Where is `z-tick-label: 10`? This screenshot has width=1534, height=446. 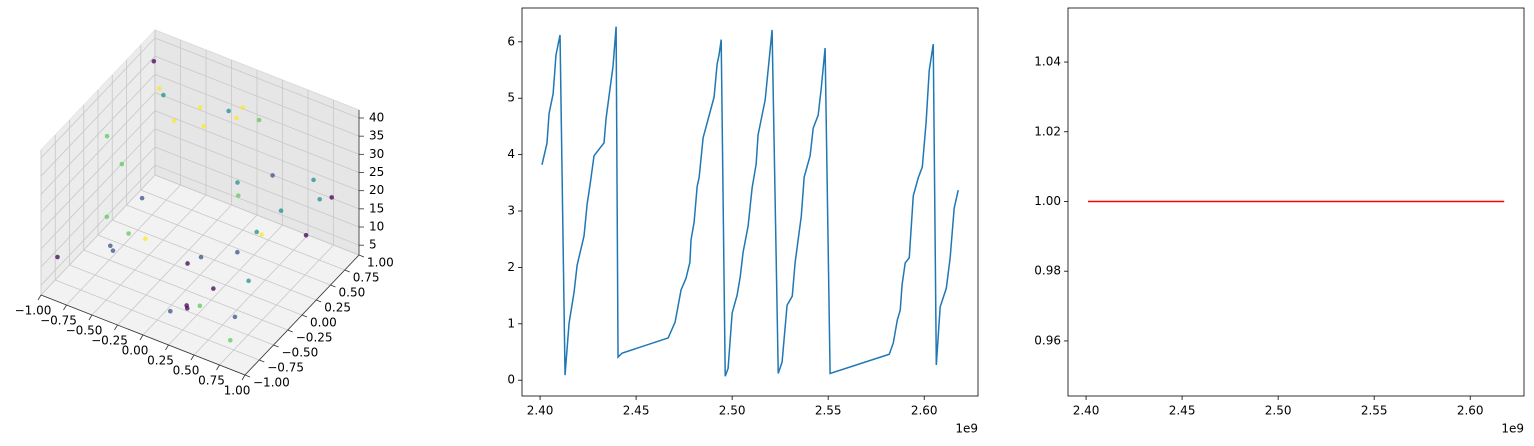
z-tick-label: 10 is located at coordinates (376, 227).